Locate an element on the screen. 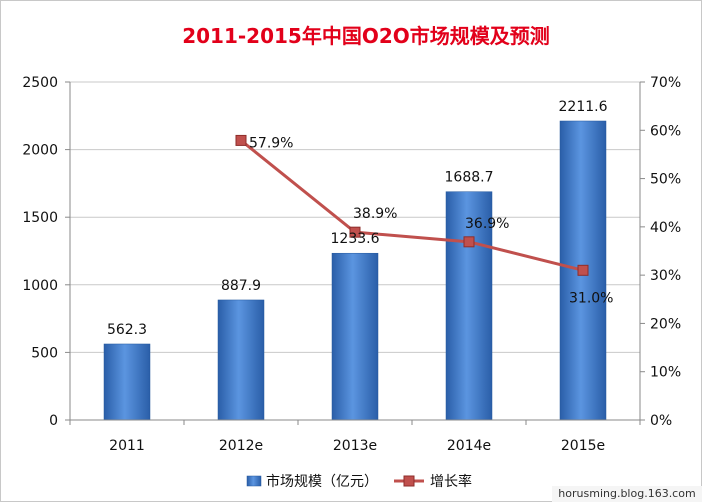 The image size is (702, 502). line-layer is located at coordinates (412, 205).